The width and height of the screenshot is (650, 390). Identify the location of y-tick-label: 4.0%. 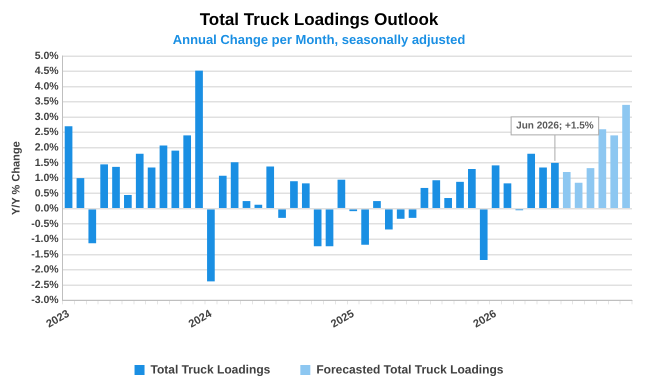
(47, 86).